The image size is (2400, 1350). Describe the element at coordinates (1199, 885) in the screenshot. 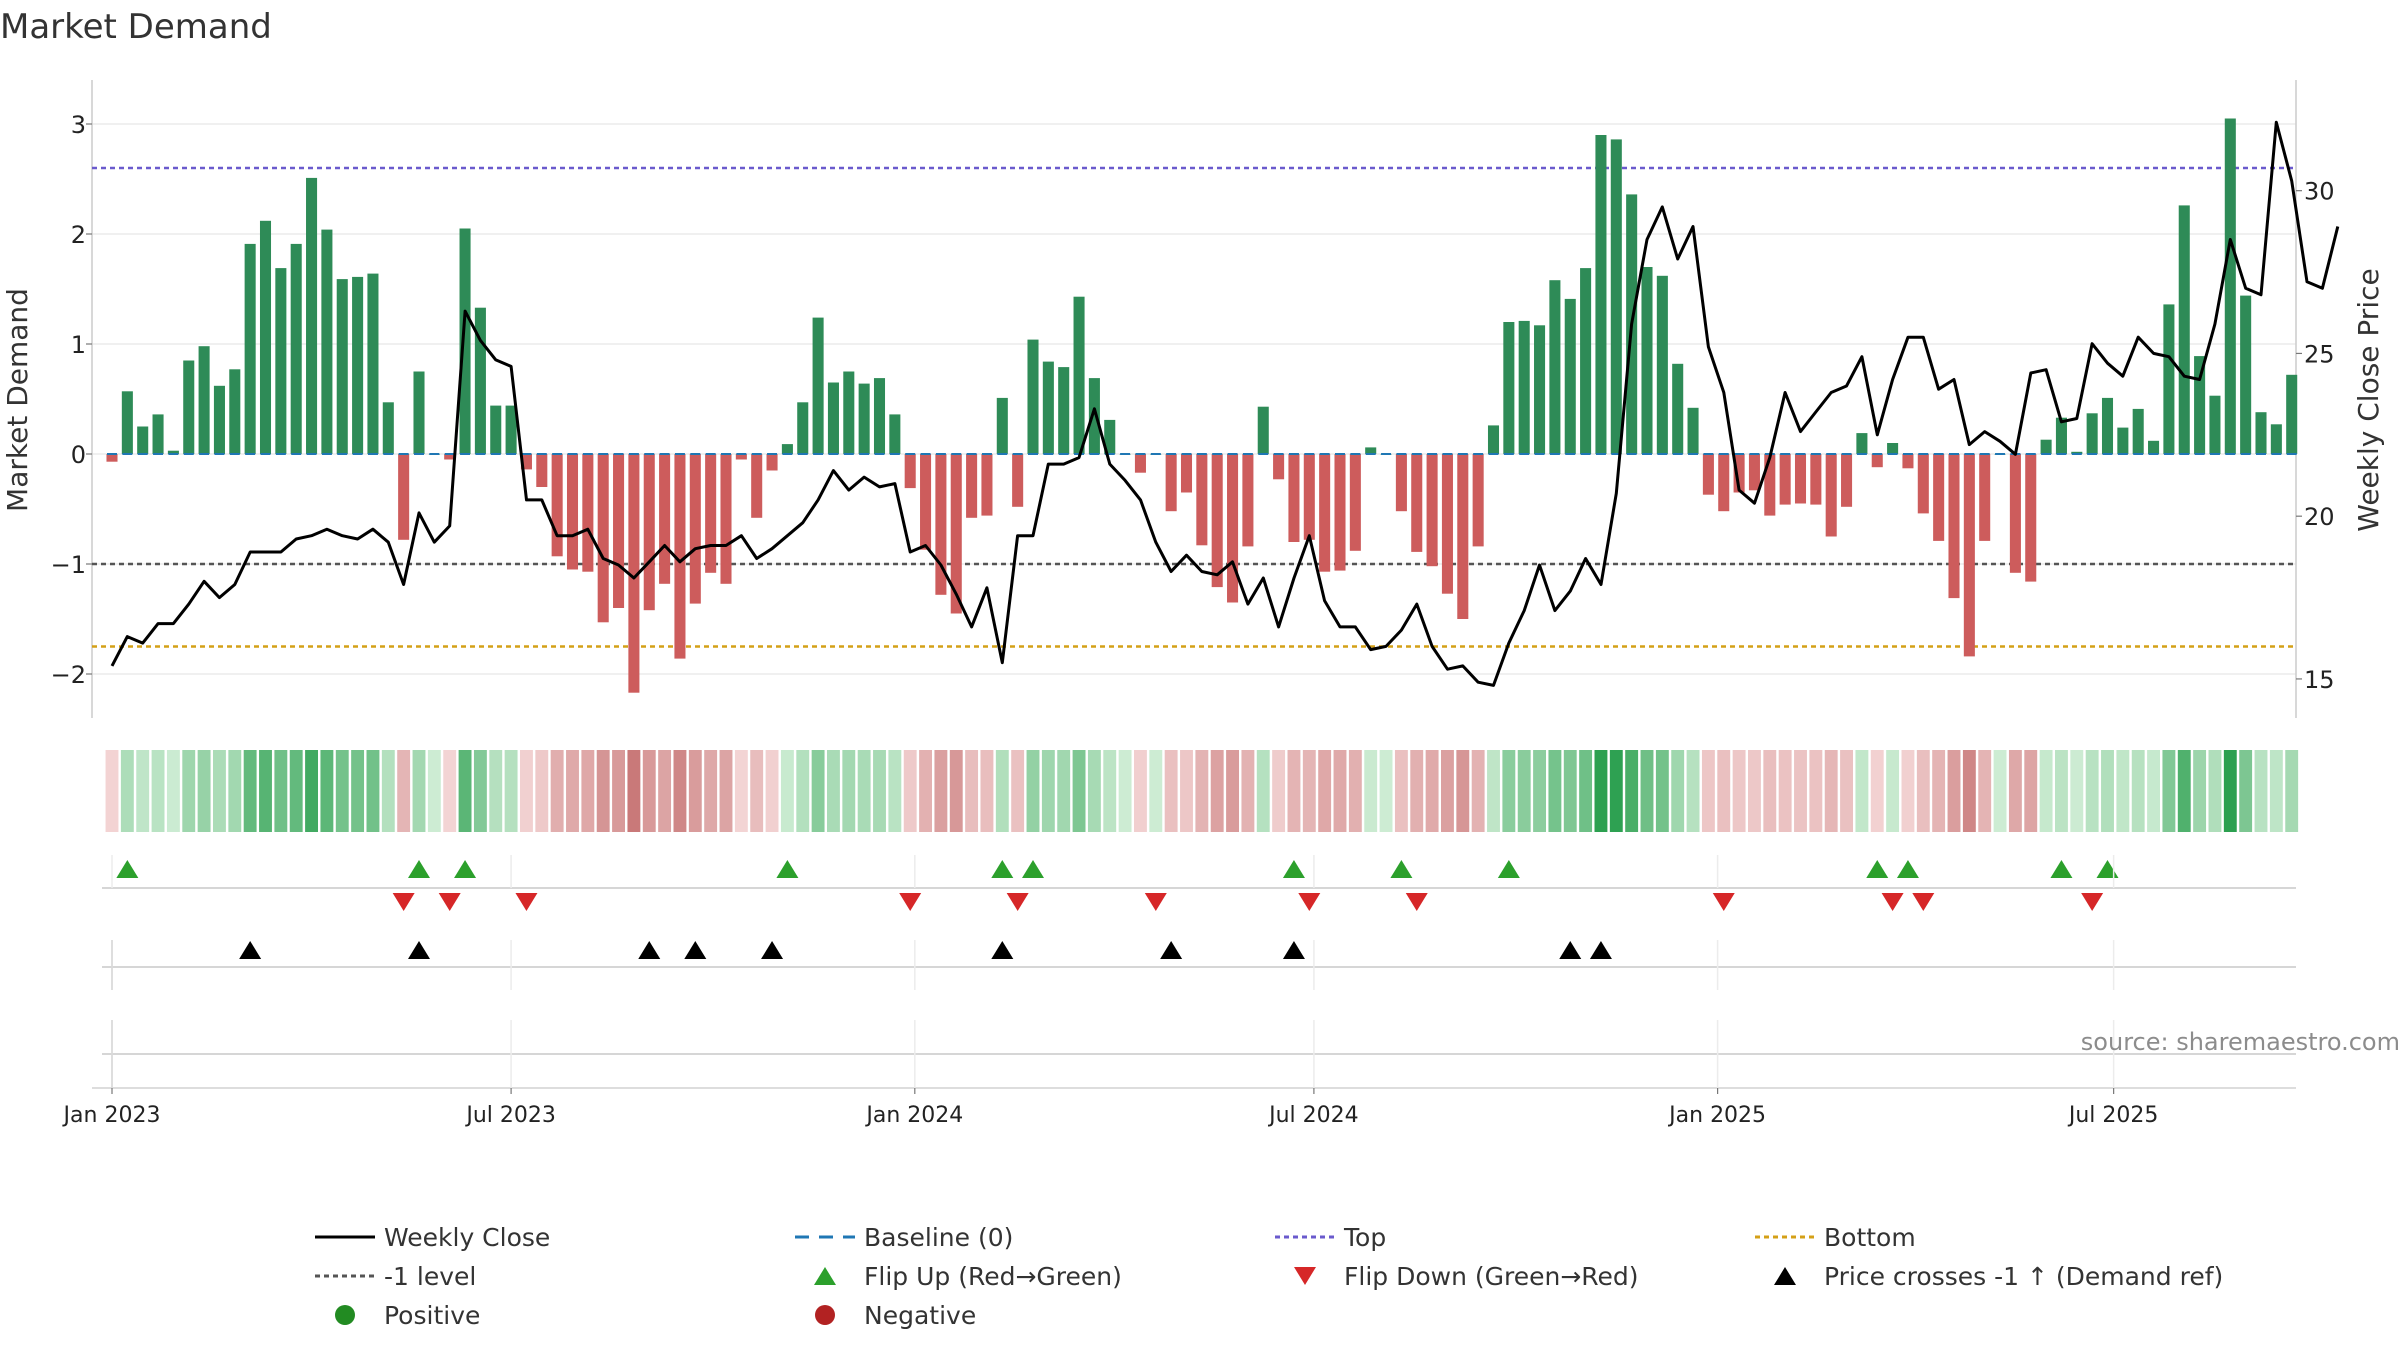

I see `flip-markers-panel` at that location.